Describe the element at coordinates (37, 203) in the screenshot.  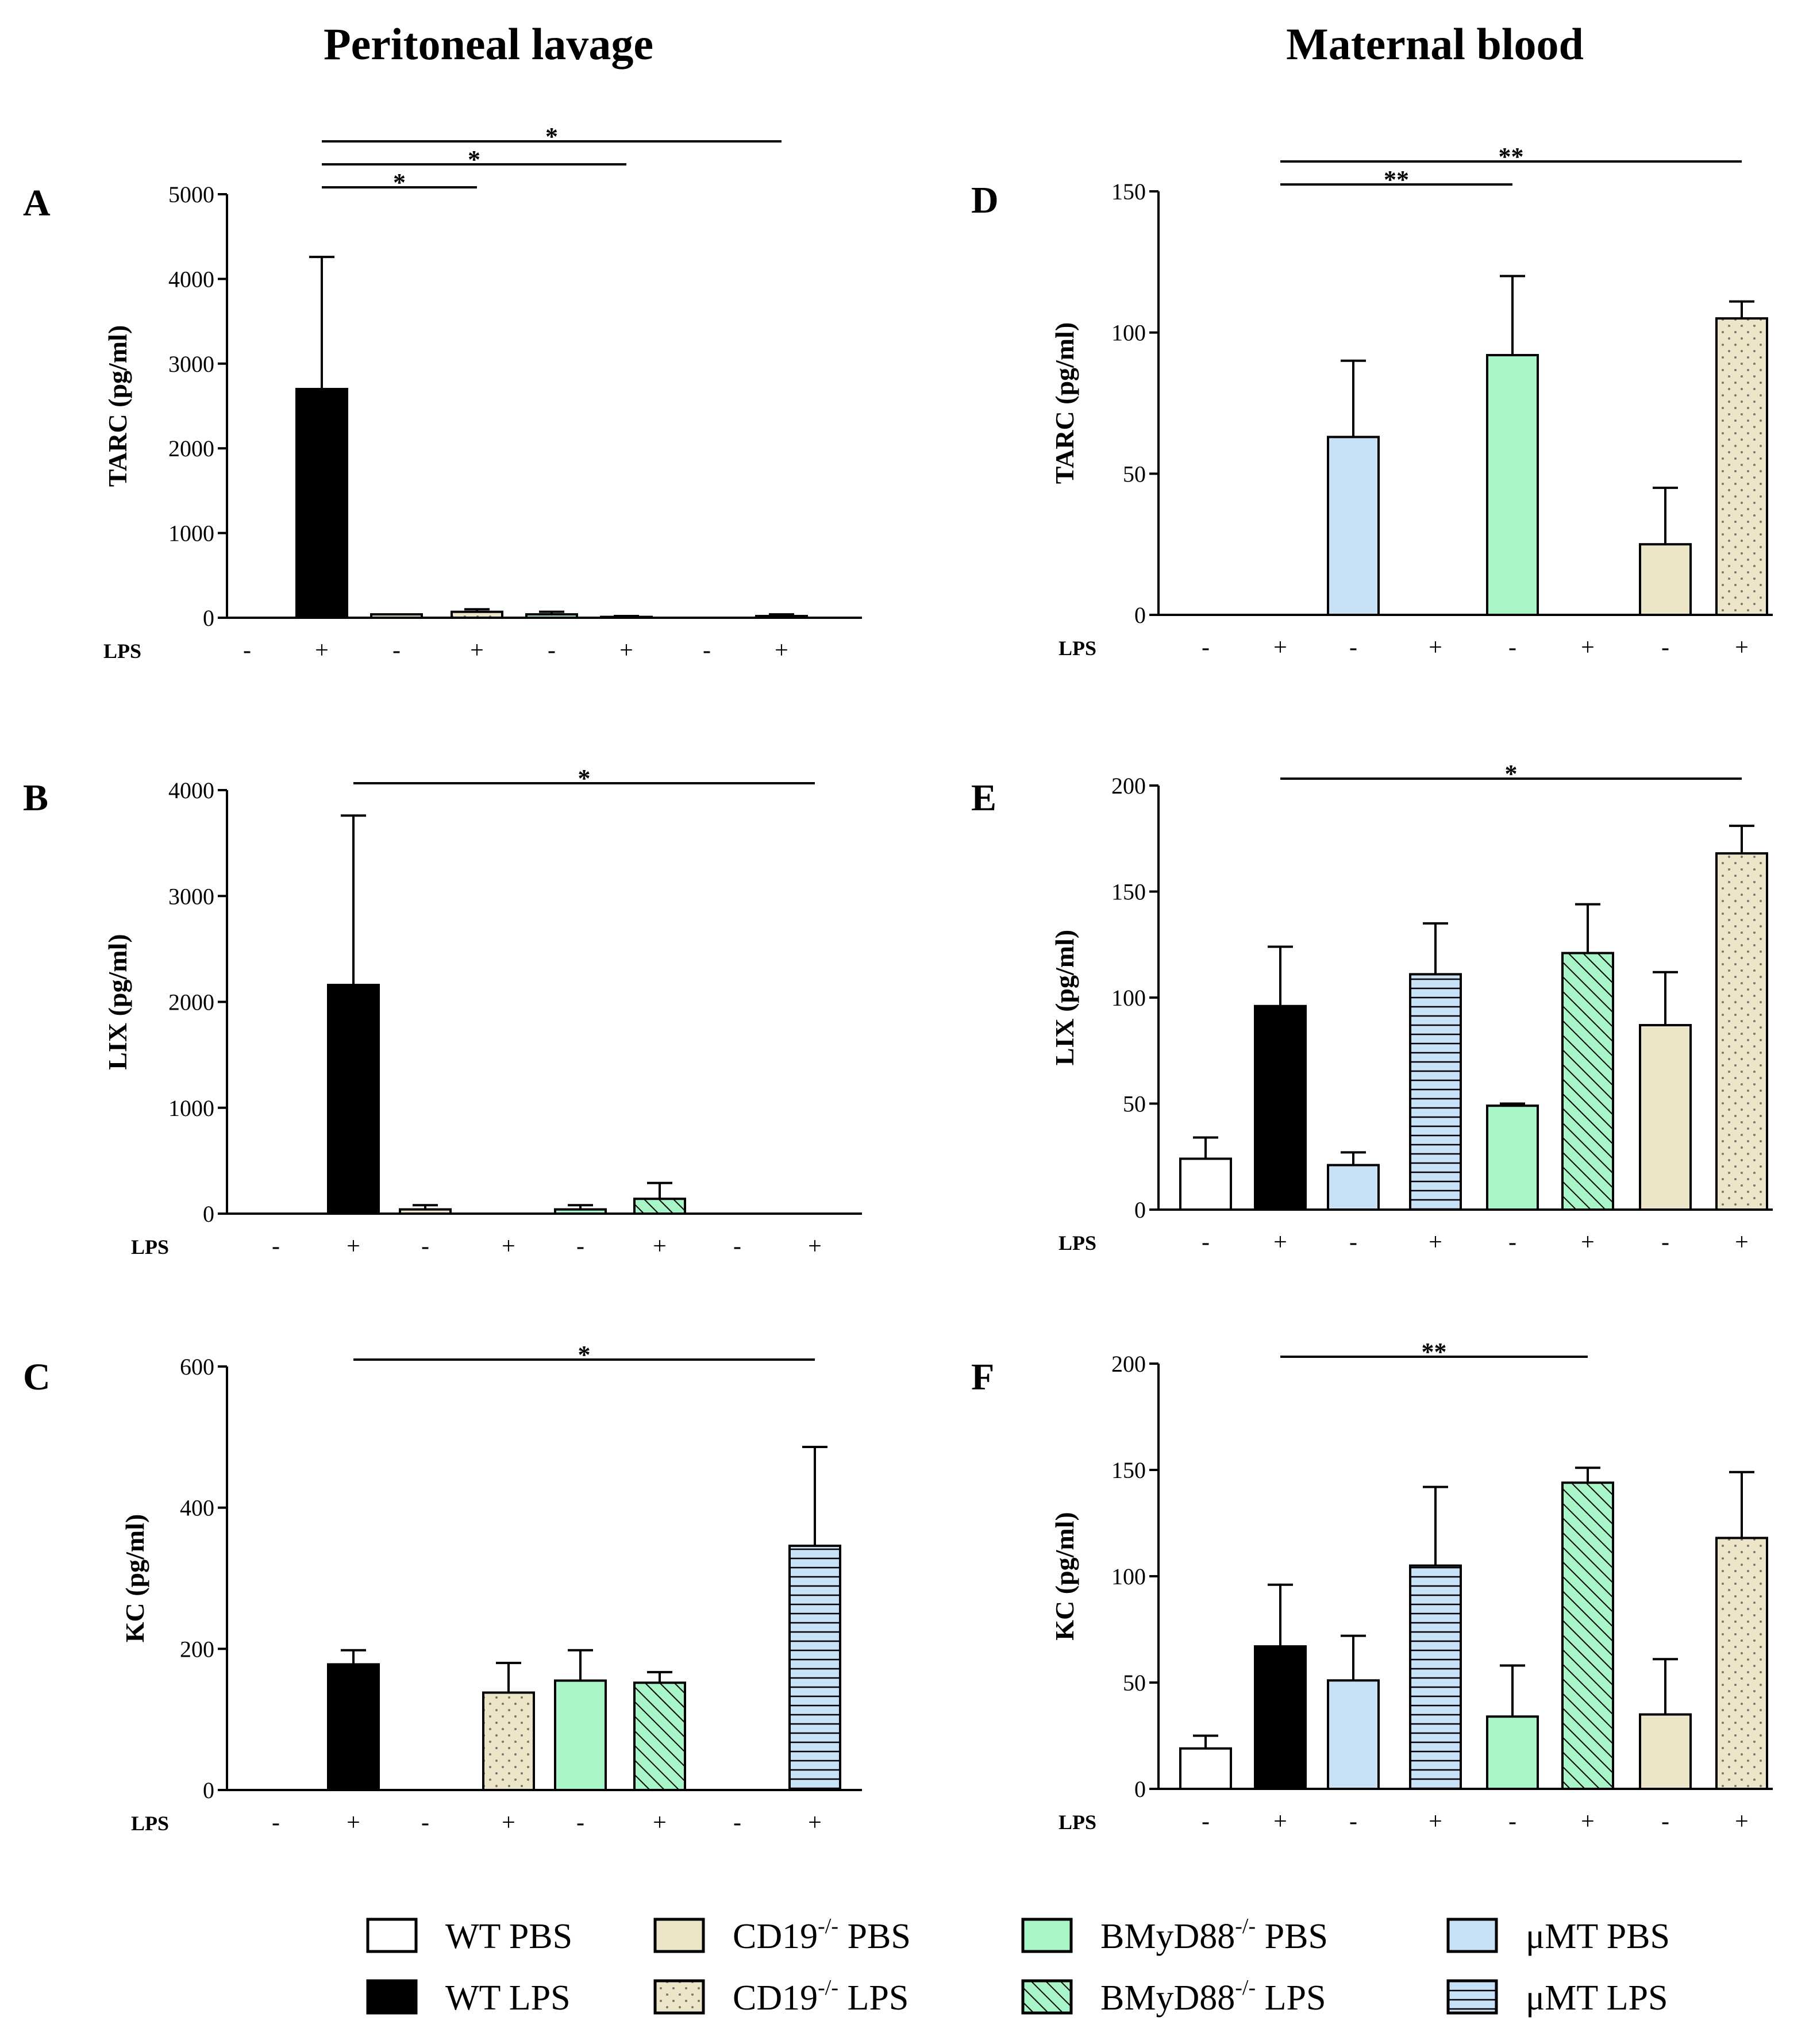
I see `panel-letter: A` at that location.